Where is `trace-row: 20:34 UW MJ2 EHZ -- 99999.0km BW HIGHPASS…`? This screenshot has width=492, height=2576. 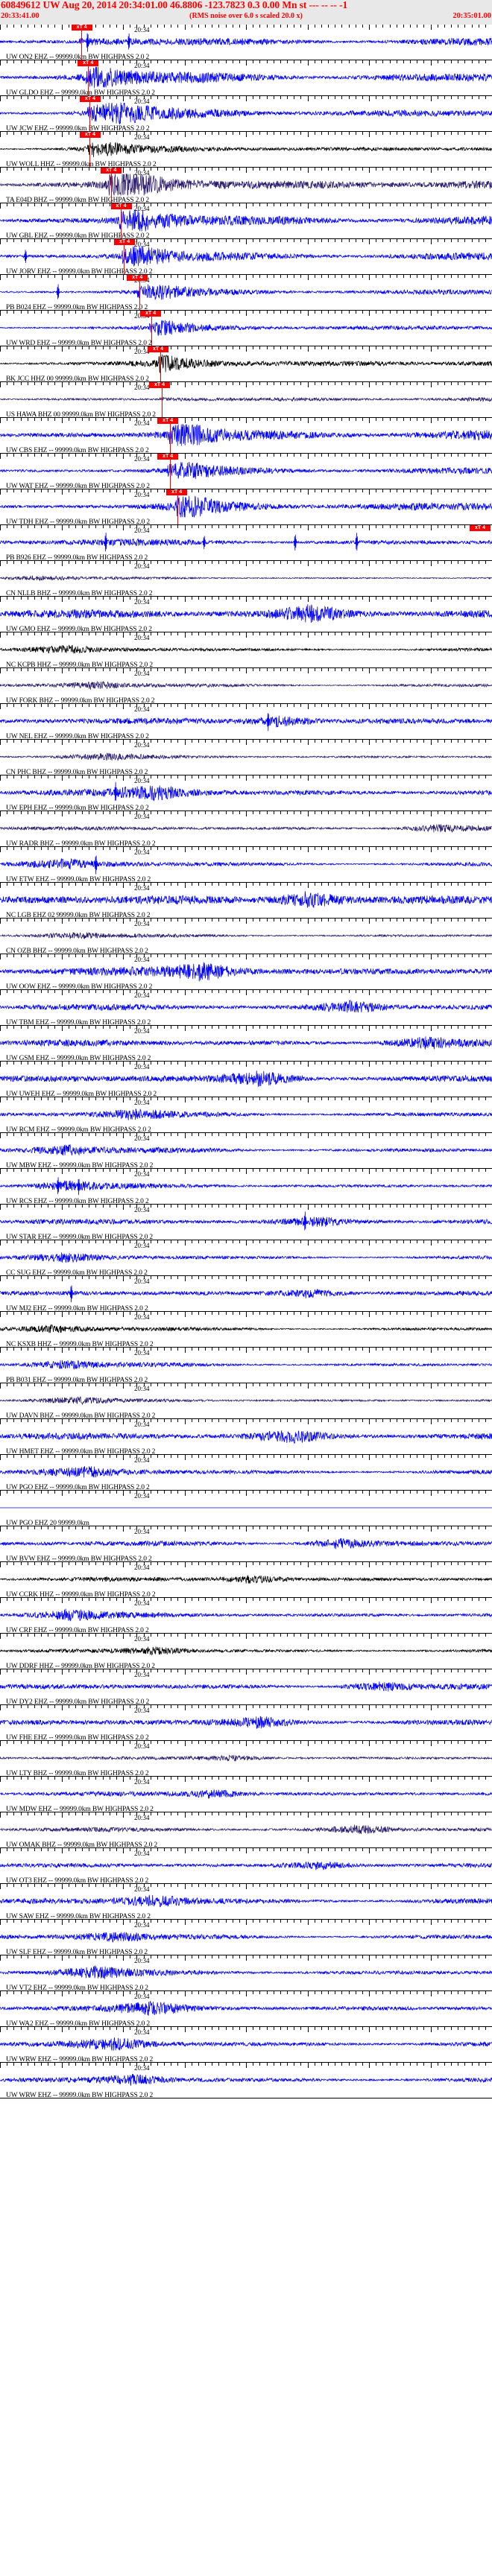
trace-row: 20:34 UW MJ2 EHZ -- 99999.0km BW HIGHPASS… is located at coordinates (246, 1294).